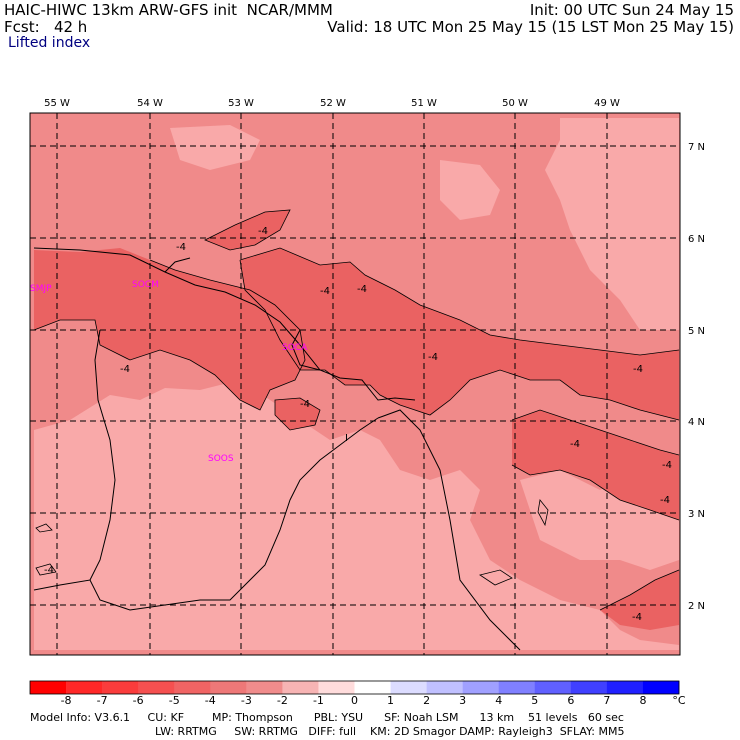  Describe the element at coordinates (570, 700) in the screenshot. I see `colorbar-tick-label: 6` at that location.